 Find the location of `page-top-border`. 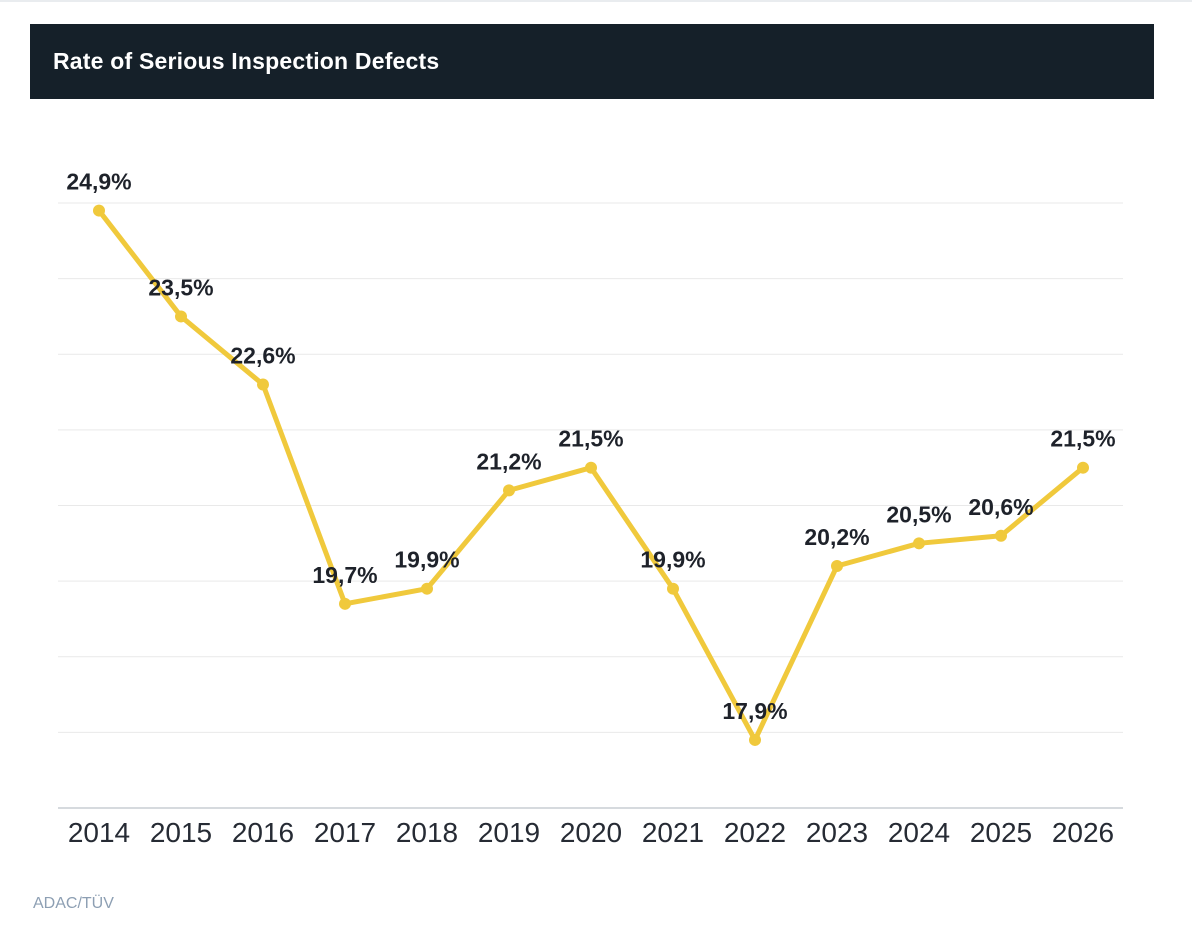

page-top-border is located at coordinates (596, 1).